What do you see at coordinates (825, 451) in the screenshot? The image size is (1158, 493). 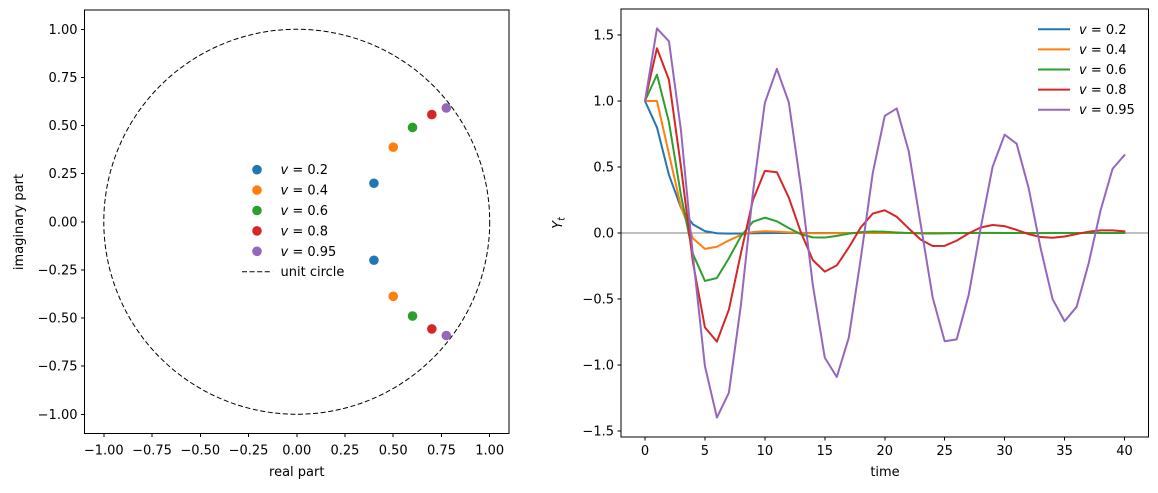 I see `x-tick-label: 15` at bounding box center [825, 451].